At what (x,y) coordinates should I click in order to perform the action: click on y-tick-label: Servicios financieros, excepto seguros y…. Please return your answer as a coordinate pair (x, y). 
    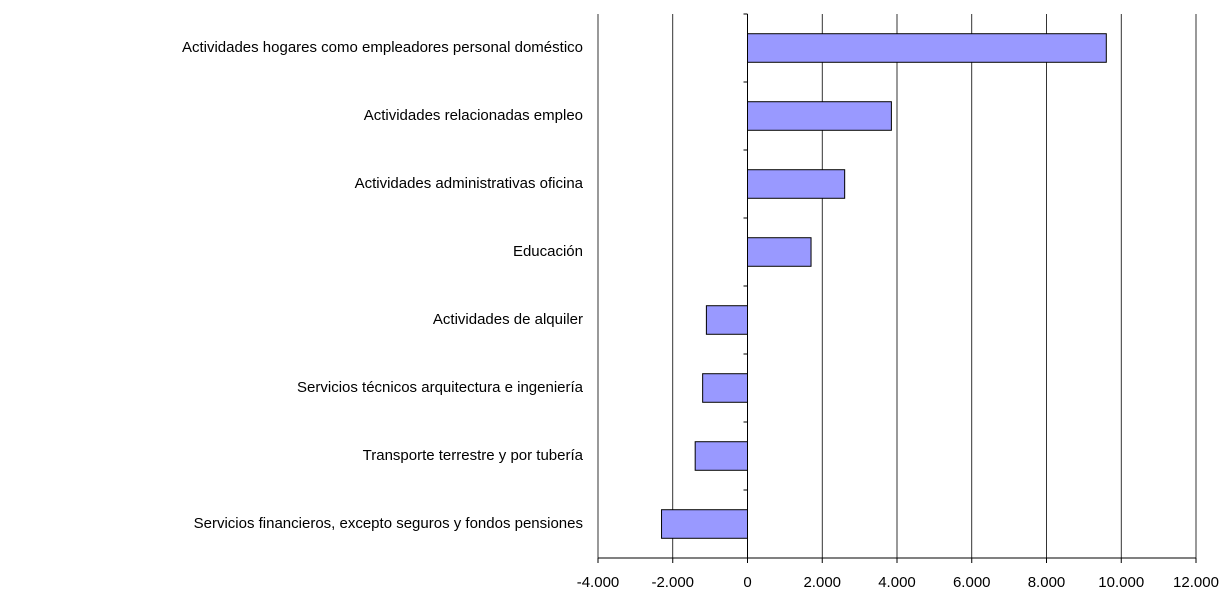
    Looking at the image, I should click on (388, 523).